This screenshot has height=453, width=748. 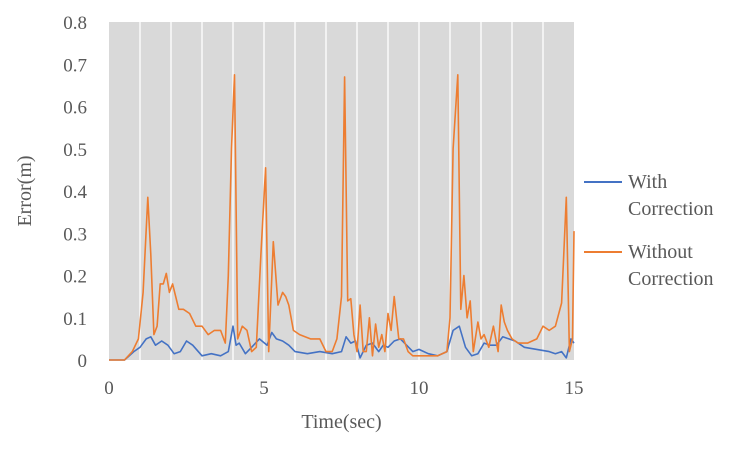 I want to click on x-axis-ticks: 0 5 10 15, so click(x=343, y=388).